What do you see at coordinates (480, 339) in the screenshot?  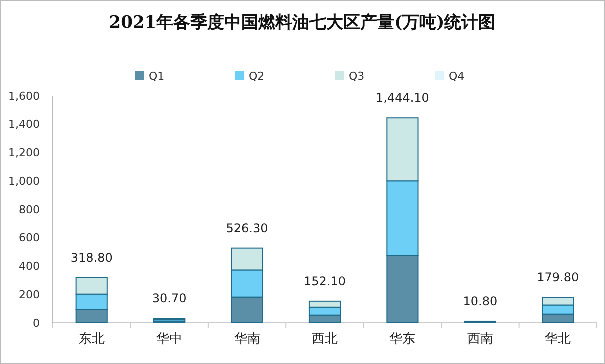 I see `x-tick-label: 西南` at bounding box center [480, 339].